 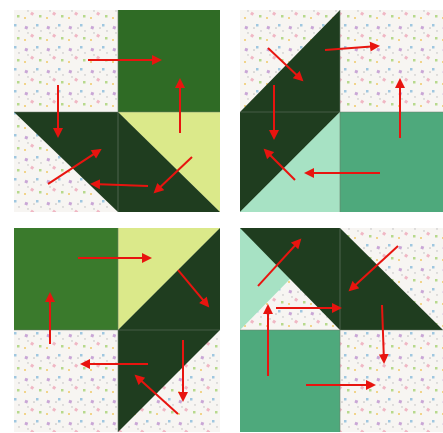 I want to click on mint-triangle, so click(x=290, y=162).